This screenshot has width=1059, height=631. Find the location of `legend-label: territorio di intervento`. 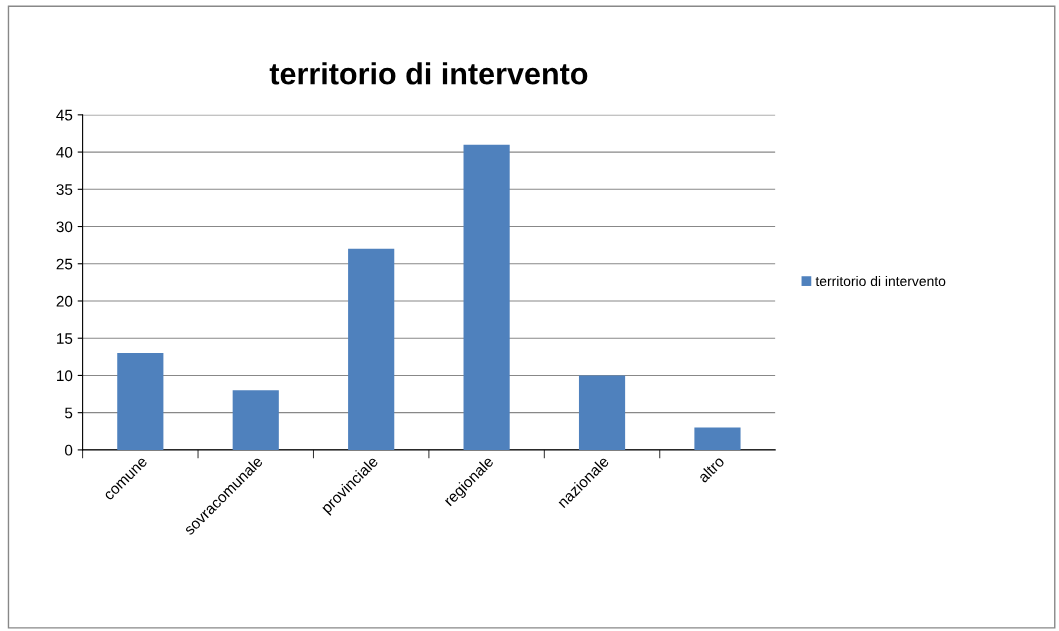

legend-label: territorio di intervento is located at coordinates (880, 281).